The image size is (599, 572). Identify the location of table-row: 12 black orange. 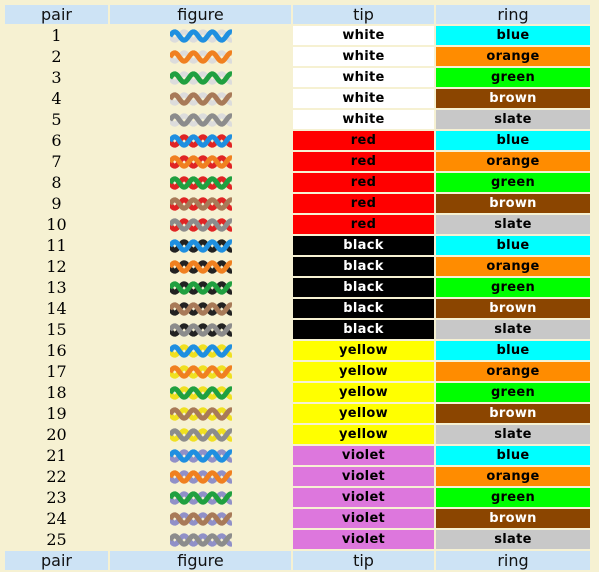
(297, 266).